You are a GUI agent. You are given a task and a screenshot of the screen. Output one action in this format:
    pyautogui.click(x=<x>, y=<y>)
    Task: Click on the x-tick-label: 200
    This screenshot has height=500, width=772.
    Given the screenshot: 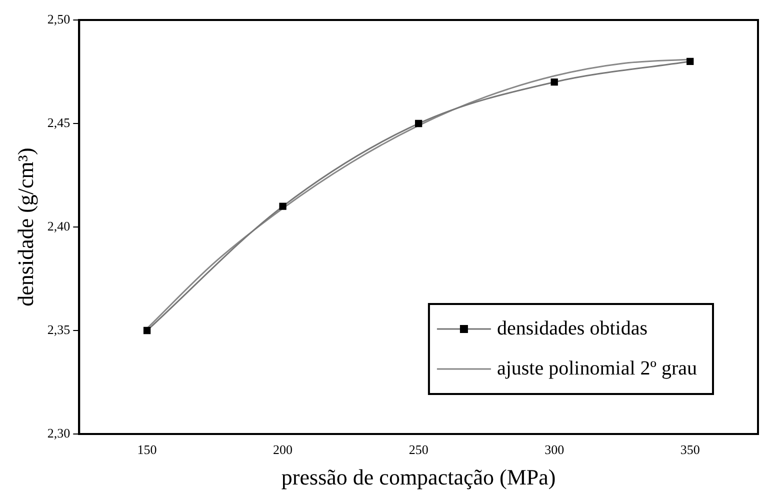 What is the action you would take?
    pyautogui.click(x=283, y=450)
    